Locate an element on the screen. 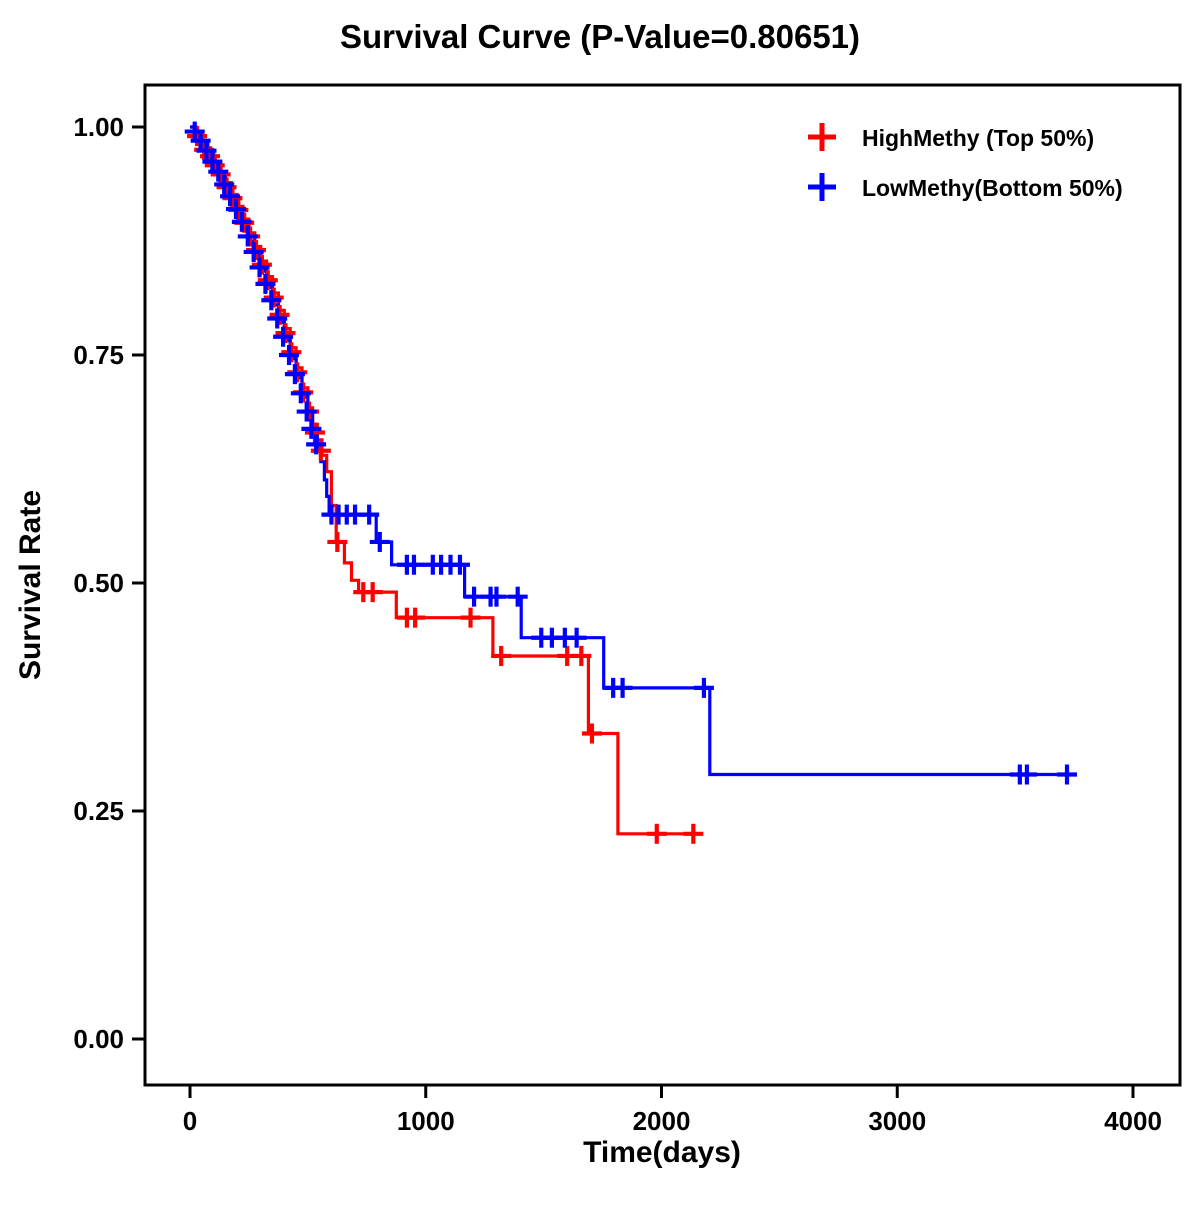  y-tick-label: 1.00 is located at coordinates (98, 127).